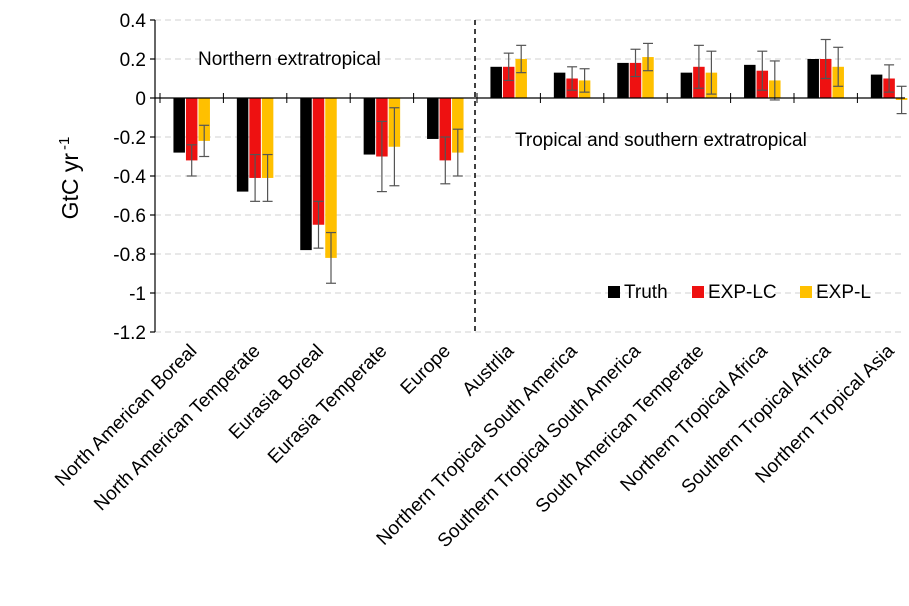  Describe the element at coordinates (327, 404) in the screenshot. I see `x-category-label: Eurasia Temperate` at that location.